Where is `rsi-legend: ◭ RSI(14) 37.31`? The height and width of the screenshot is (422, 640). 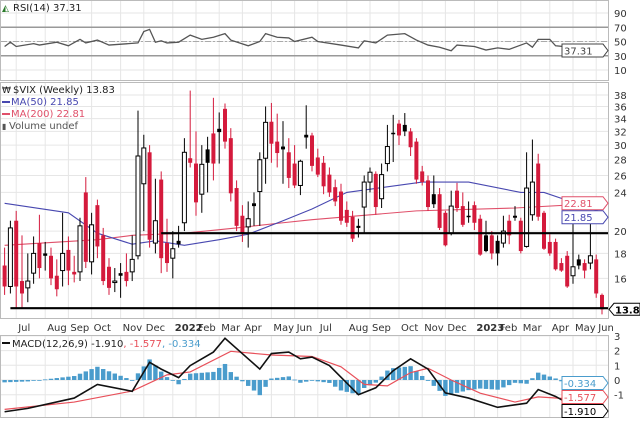
rsi-legend: ◭ RSI(14) 37.31 is located at coordinates (42, 8).